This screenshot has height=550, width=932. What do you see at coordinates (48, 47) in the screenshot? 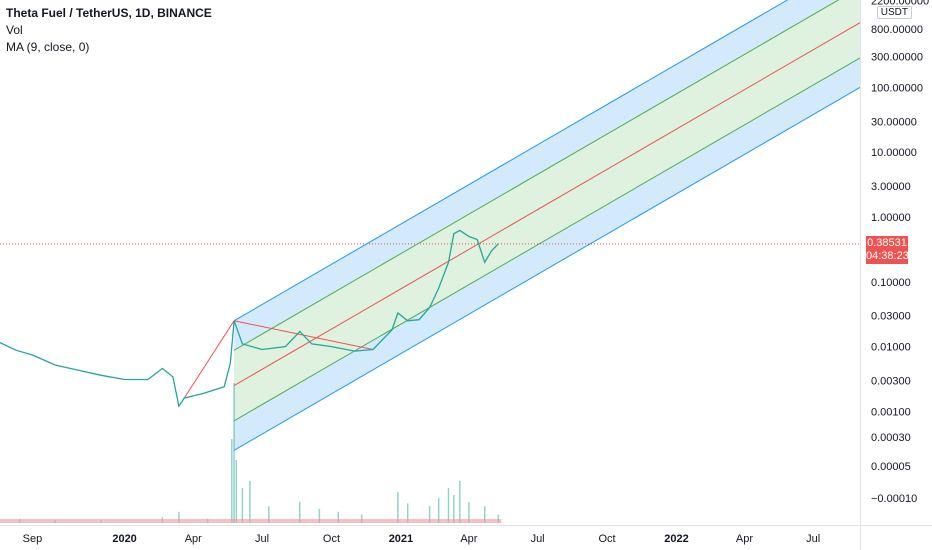
I see `ma-indicator-label: MA (9, close, 0)` at bounding box center [48, 47].